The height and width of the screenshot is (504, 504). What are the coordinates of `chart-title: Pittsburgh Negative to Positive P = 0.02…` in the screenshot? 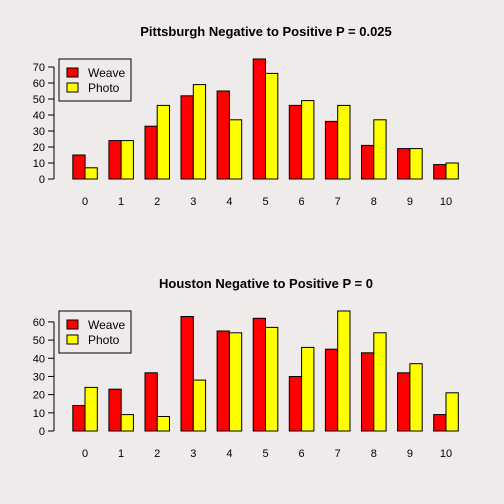 It's located at (266, 31).